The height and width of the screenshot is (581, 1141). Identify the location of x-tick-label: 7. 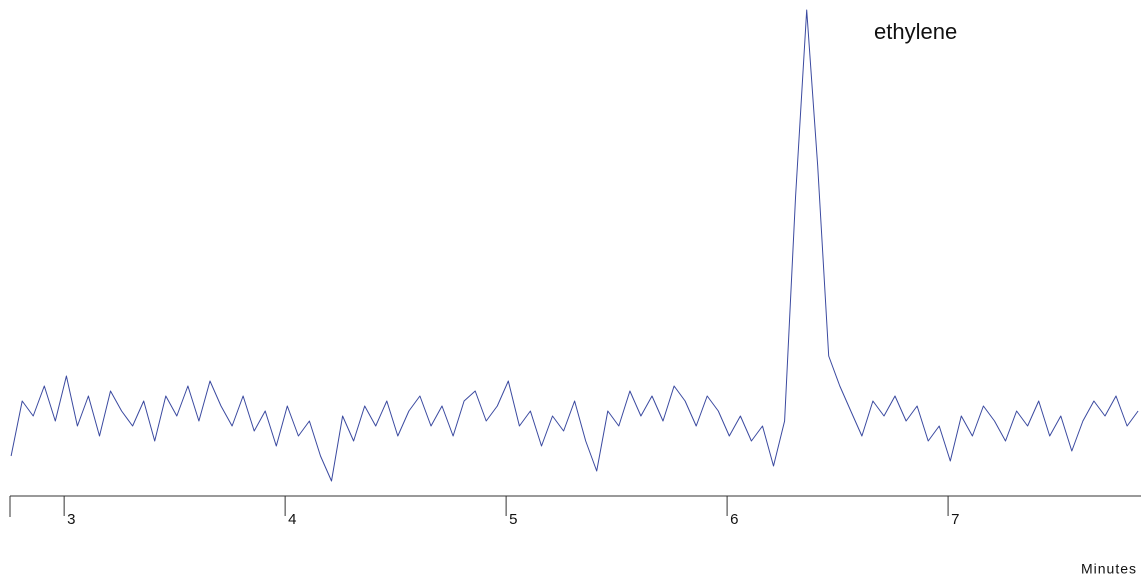
(955, 519).